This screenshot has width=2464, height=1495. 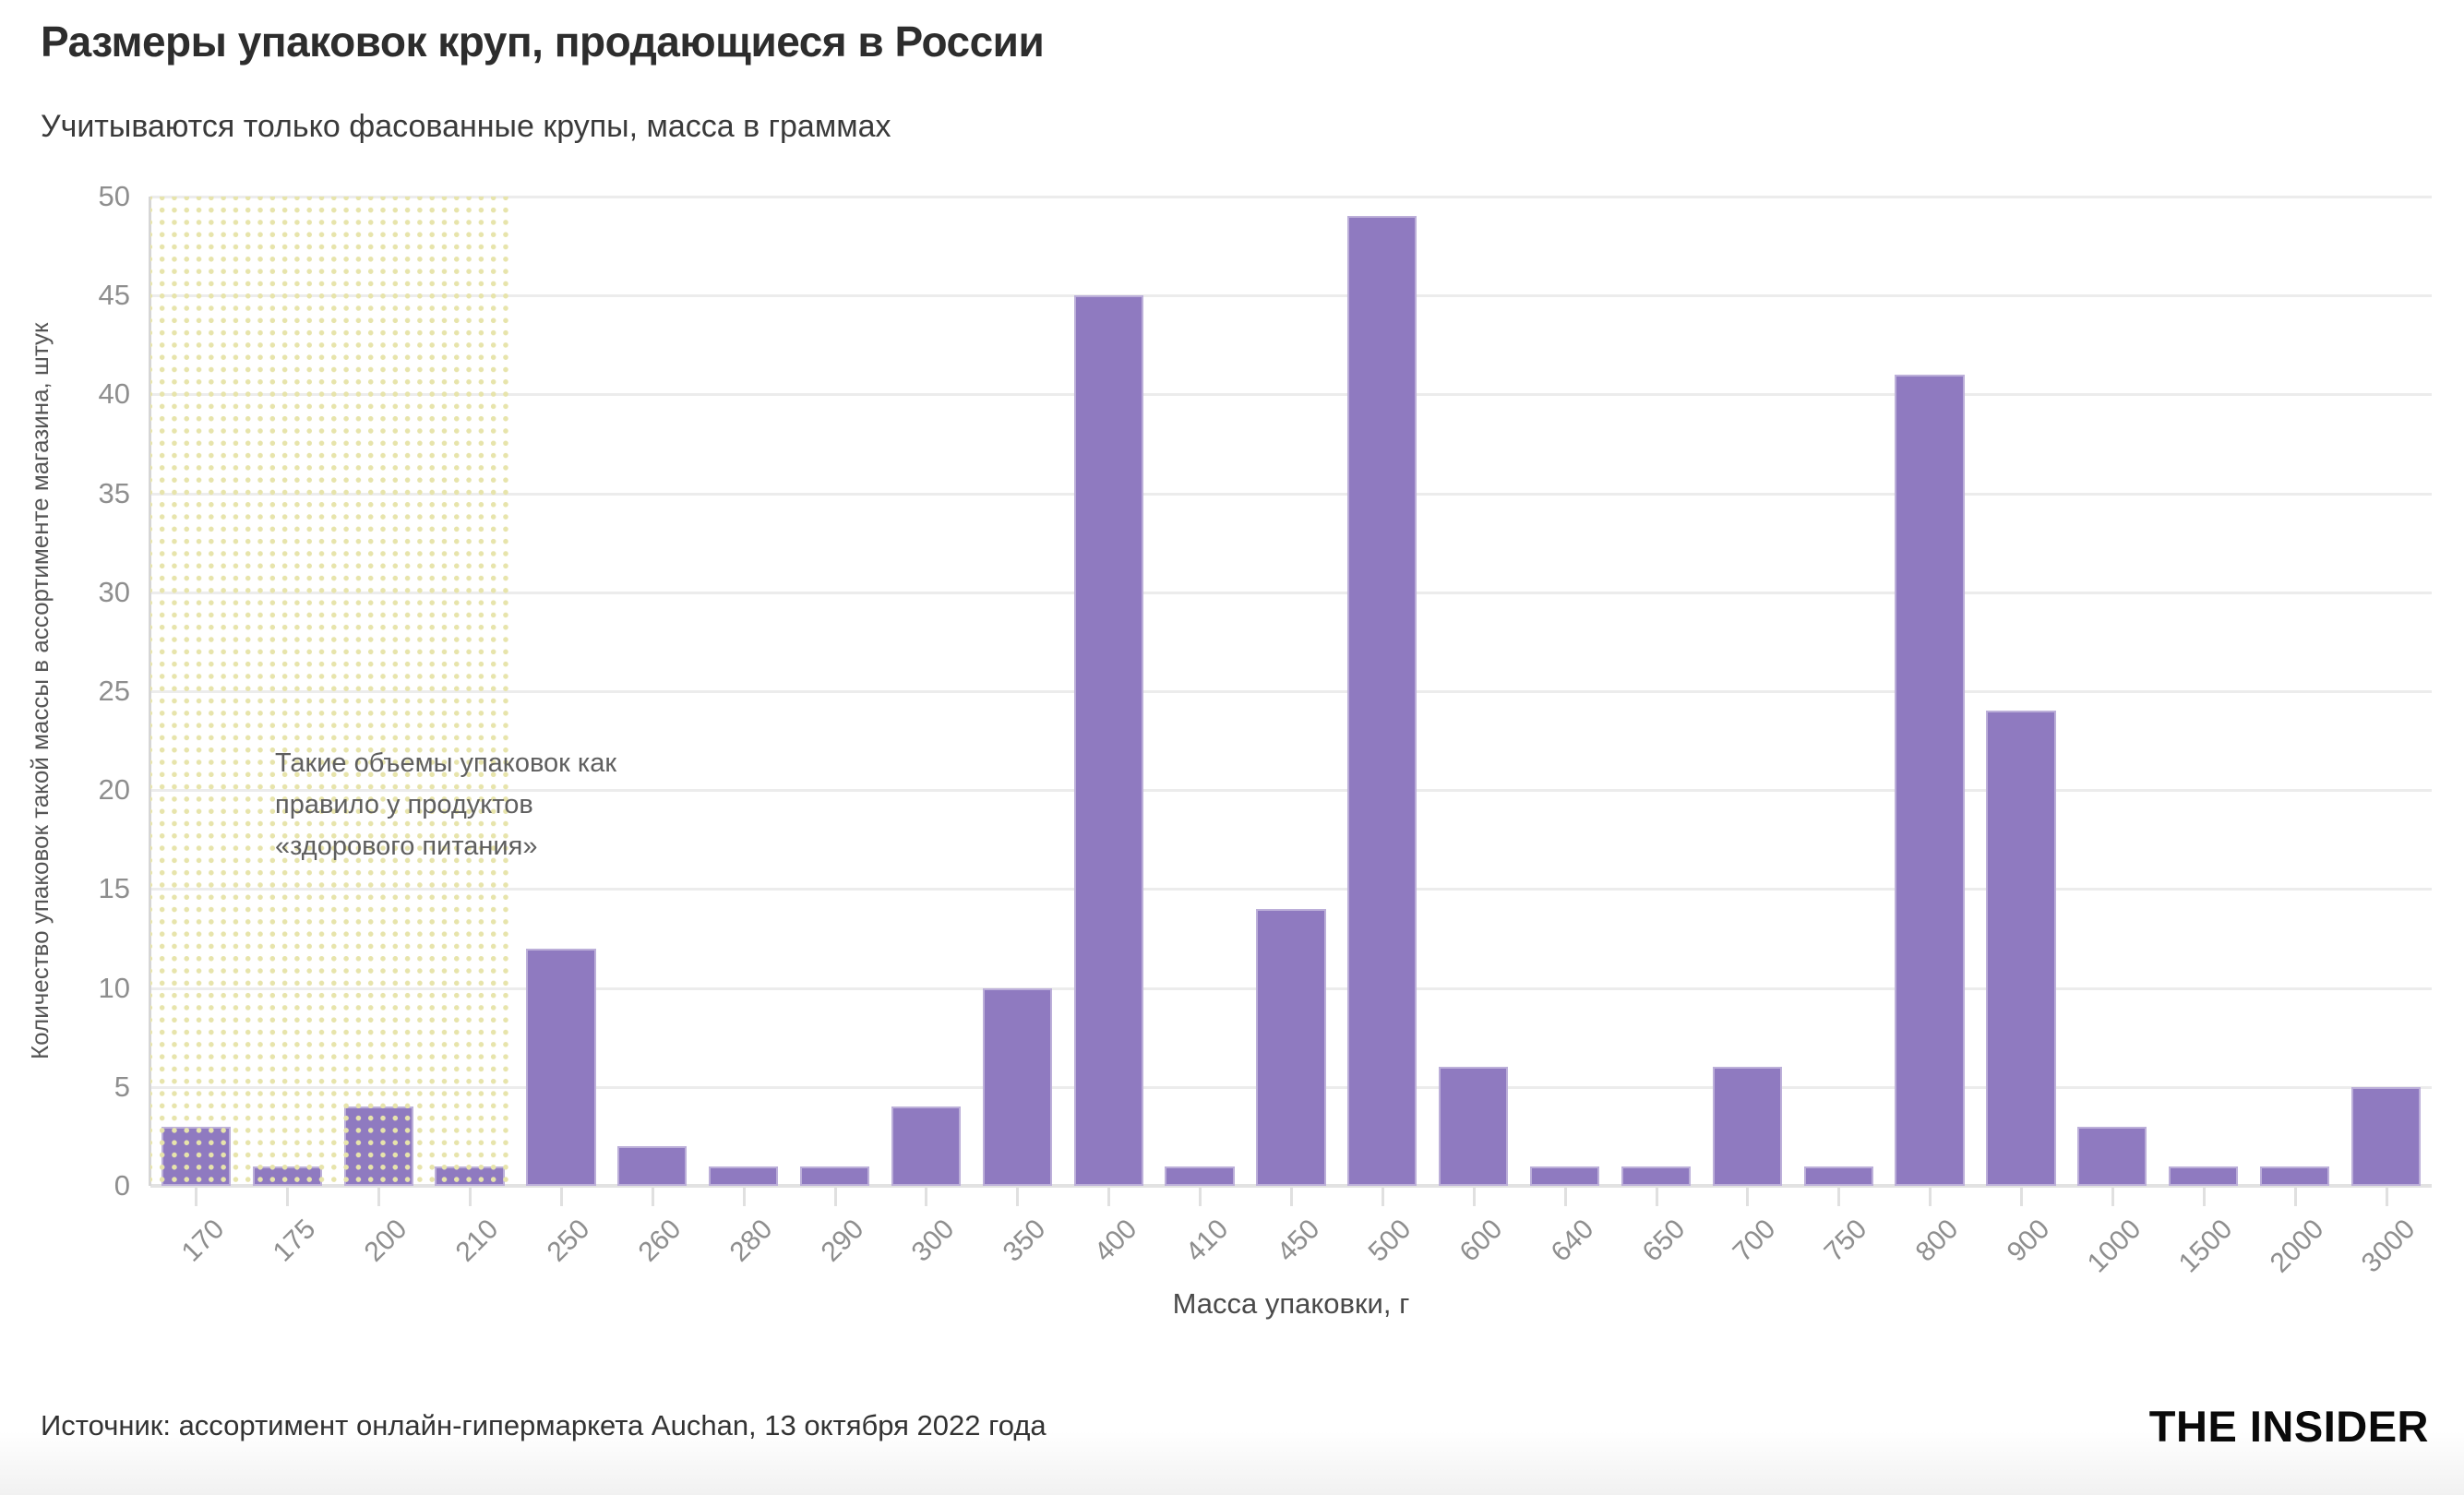 What do you see at coordinates (2294, 691) in the screenshot?
I see `bar-slot-2000` at bounding box center [2294, 691].